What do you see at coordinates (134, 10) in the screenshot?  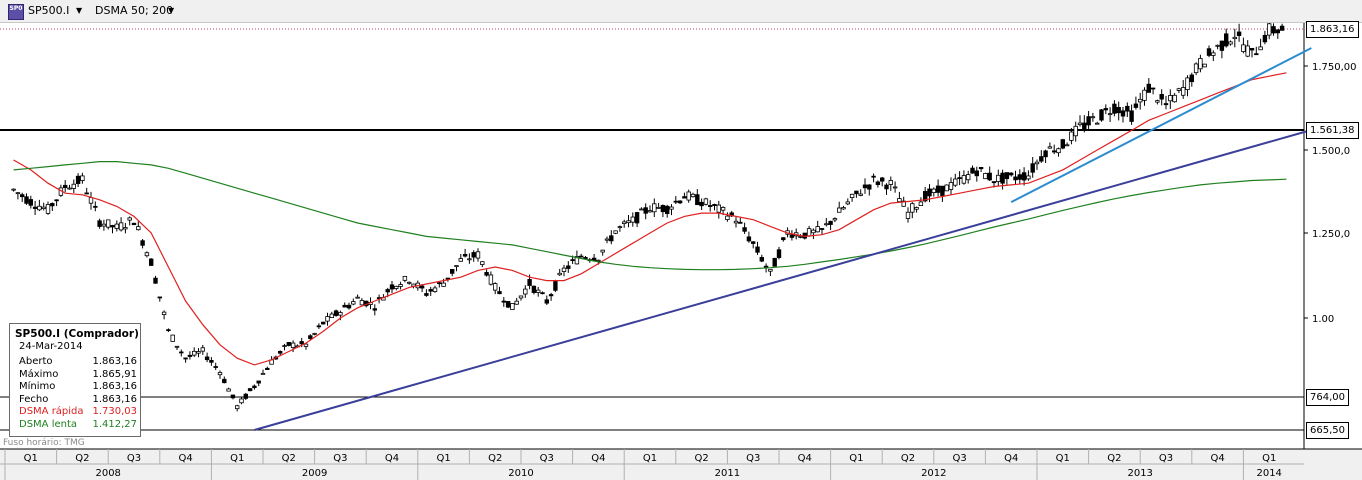 I see `indicator-selector: DSMA 50; 200` at bounding box center [134, 10].